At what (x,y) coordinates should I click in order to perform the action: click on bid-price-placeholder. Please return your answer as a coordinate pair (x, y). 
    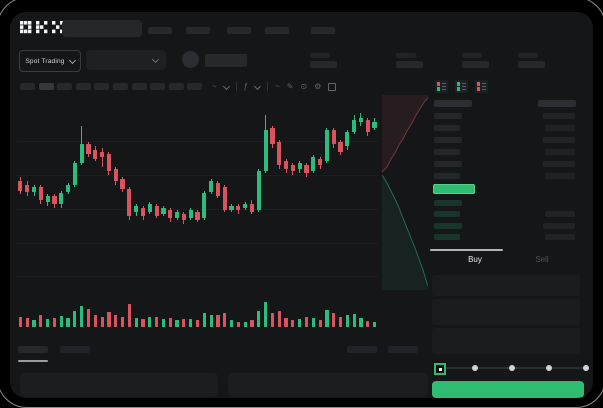
    Looking at the image, I should click on (448, 226).